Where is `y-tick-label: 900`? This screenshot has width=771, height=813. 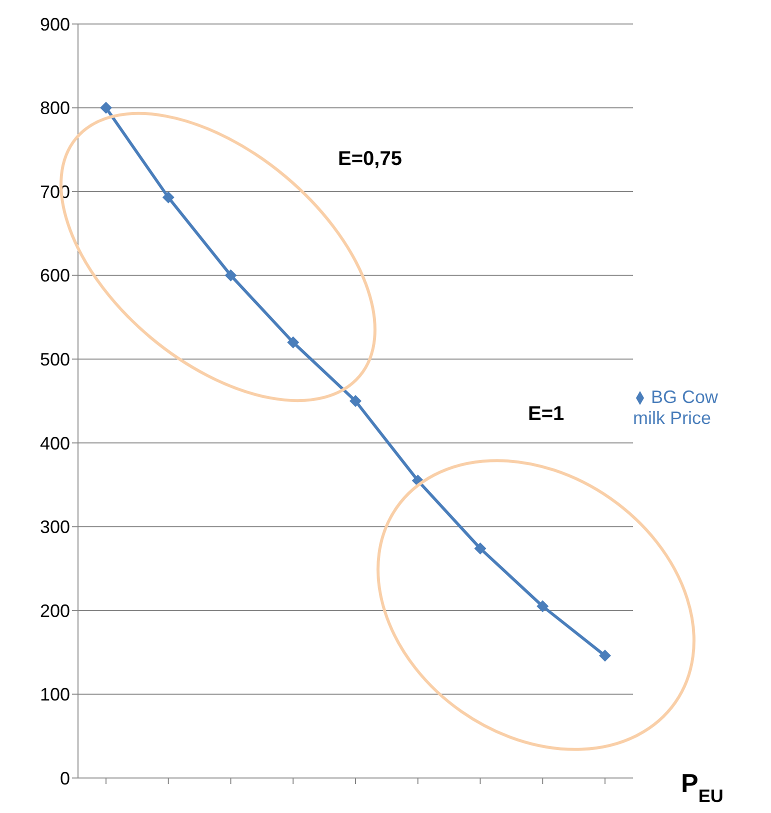 y-tick-label: 900 is located at coordinates (55, 24).